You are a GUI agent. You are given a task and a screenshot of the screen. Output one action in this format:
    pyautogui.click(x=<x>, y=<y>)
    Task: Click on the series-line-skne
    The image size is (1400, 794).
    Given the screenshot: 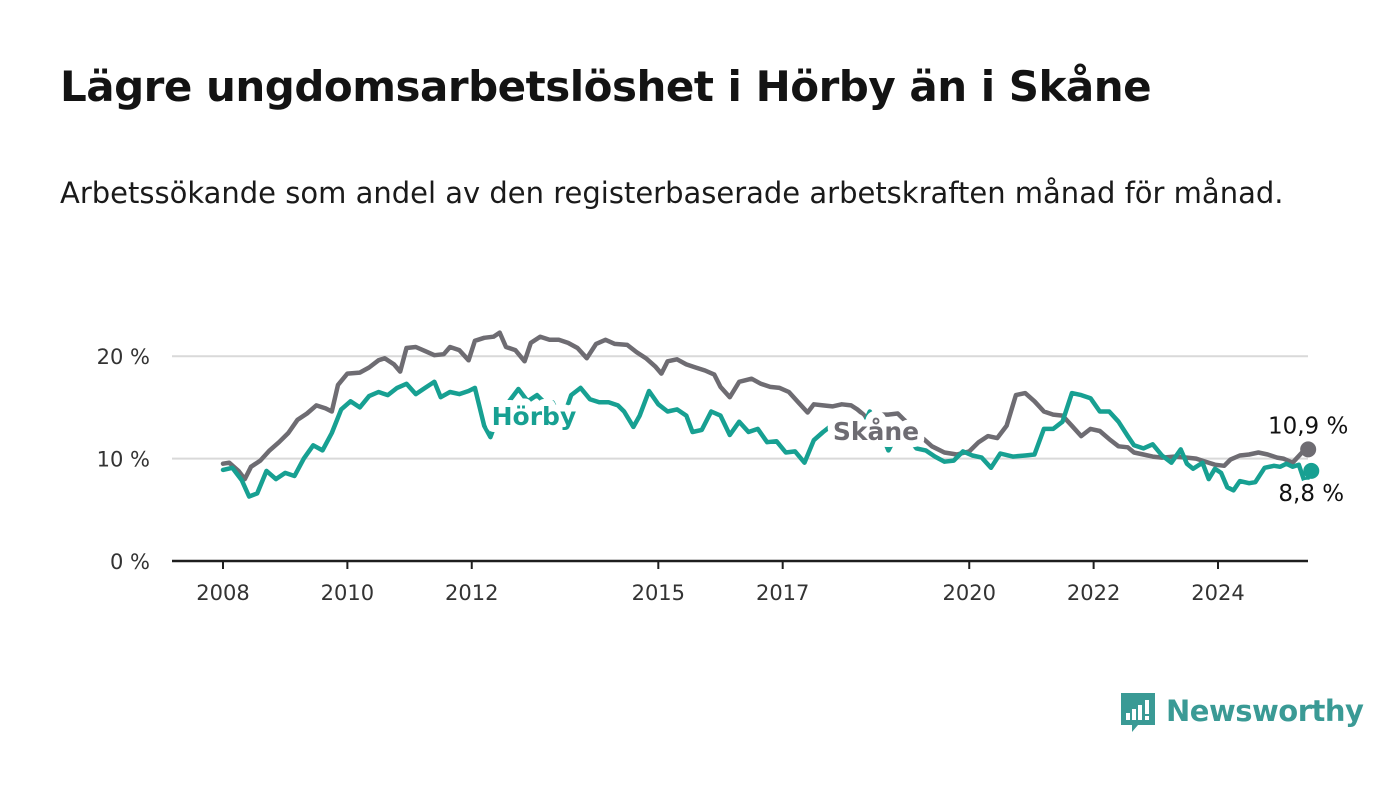 What is the action you would take?
    pyautogui.click(x=765, y=406)
    